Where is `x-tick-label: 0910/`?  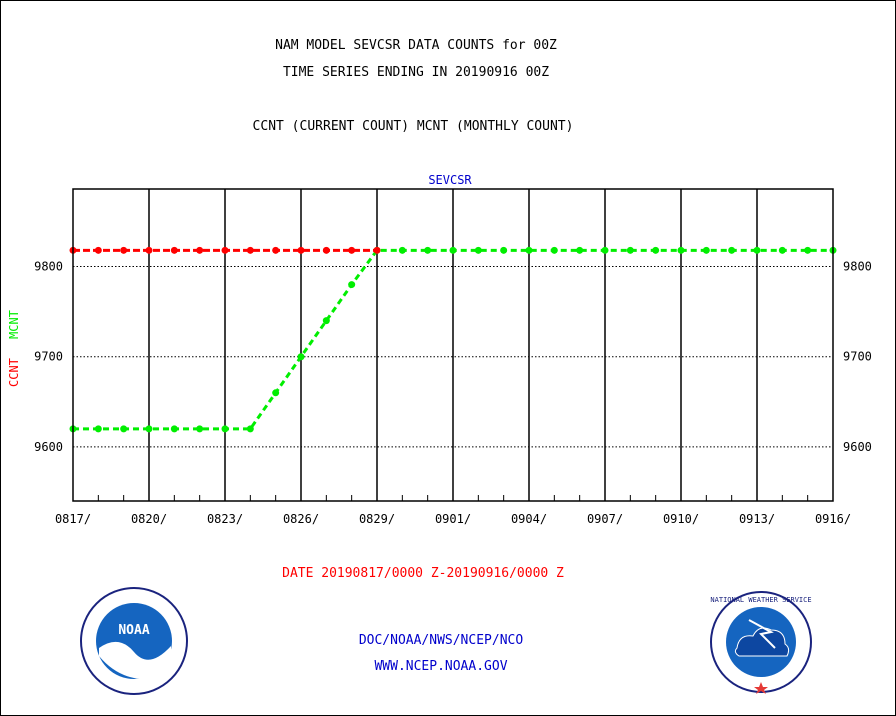
x-tick-label: 0910/ is located at coordinates (681, 519).